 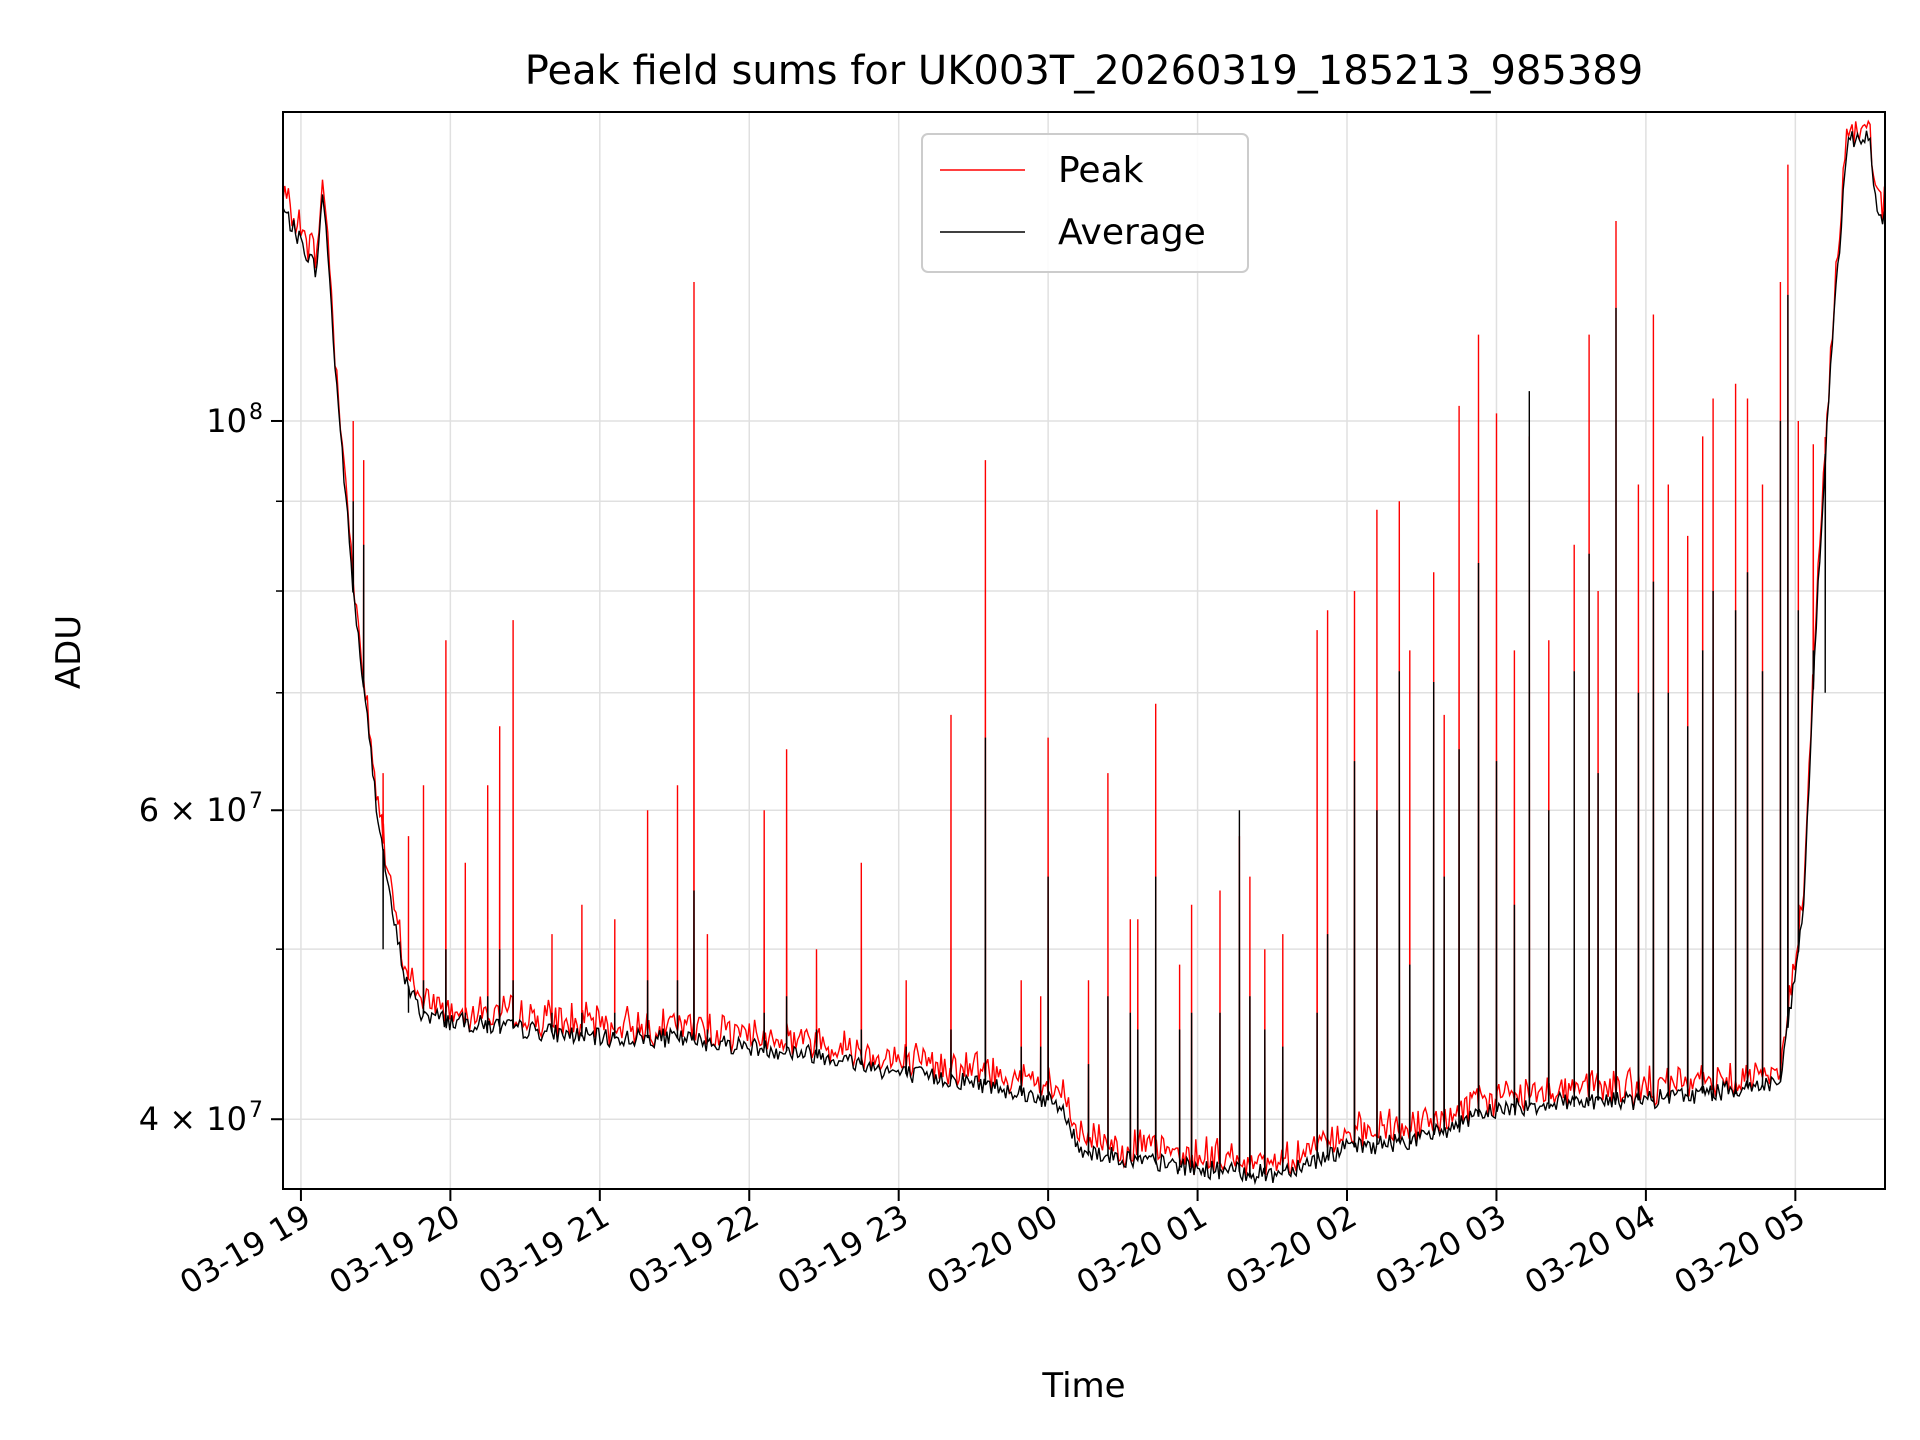 I want to click on y-tick-label: 10, so click(x=226, y=421).